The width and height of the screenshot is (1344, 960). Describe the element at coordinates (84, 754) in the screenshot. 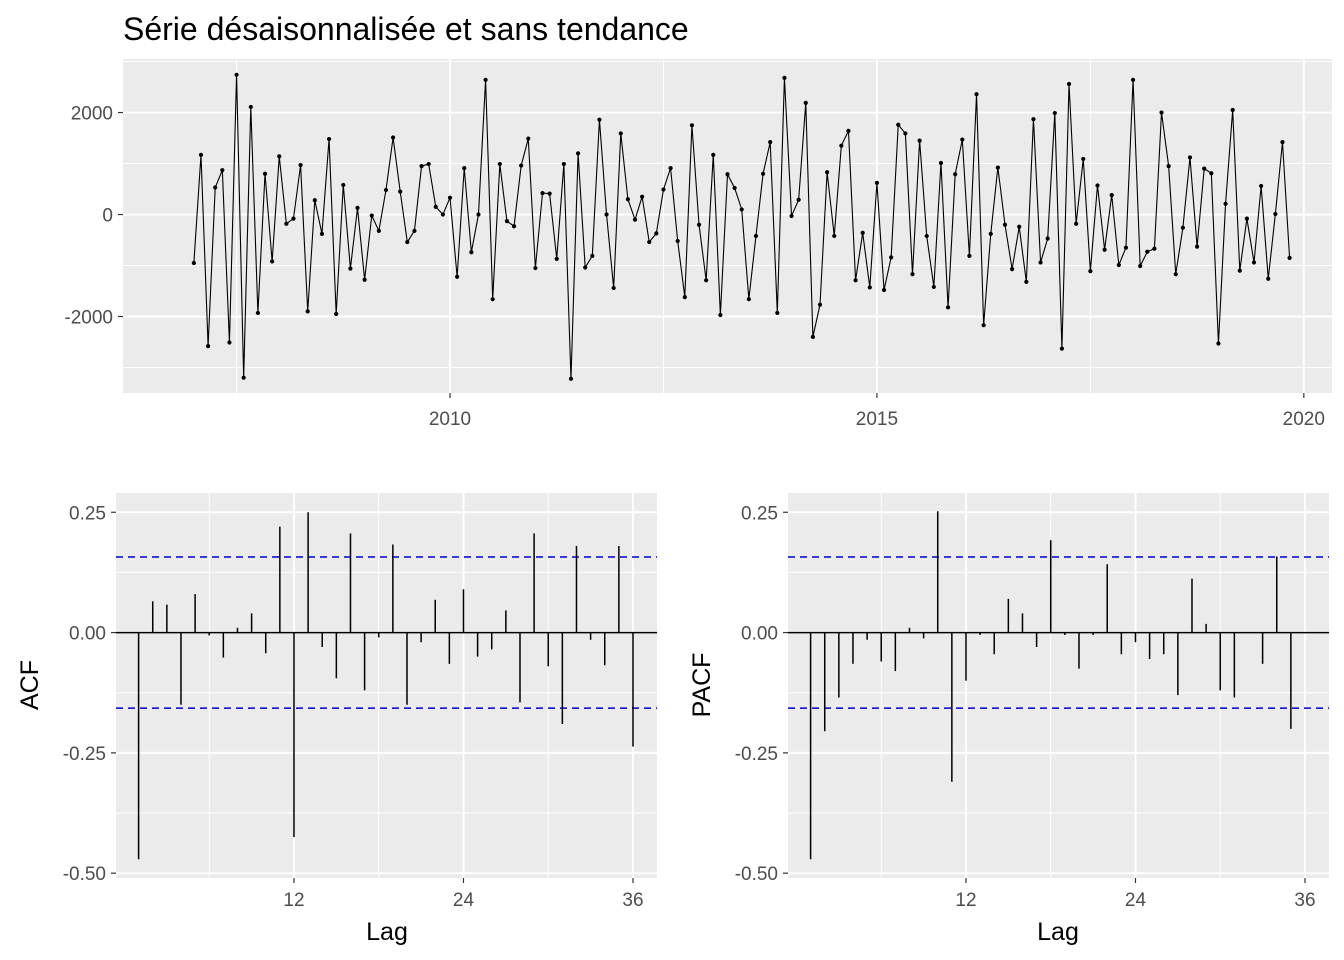

I see `acf-y-tick-label: -0.25` at that location.